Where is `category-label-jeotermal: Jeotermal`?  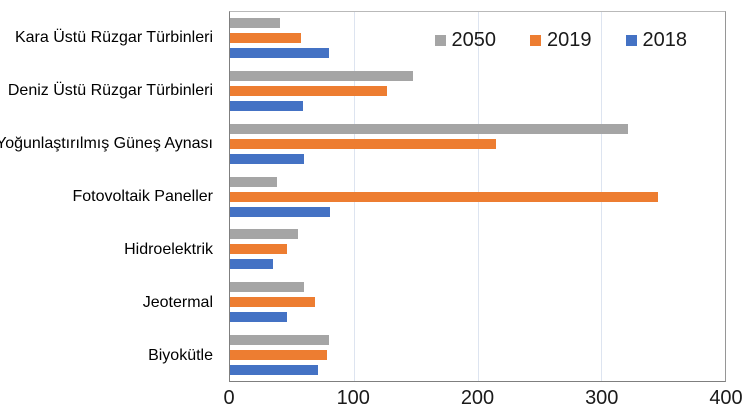
category-label-jeotermal: Jeotermal is located at coordinates (177, 302).